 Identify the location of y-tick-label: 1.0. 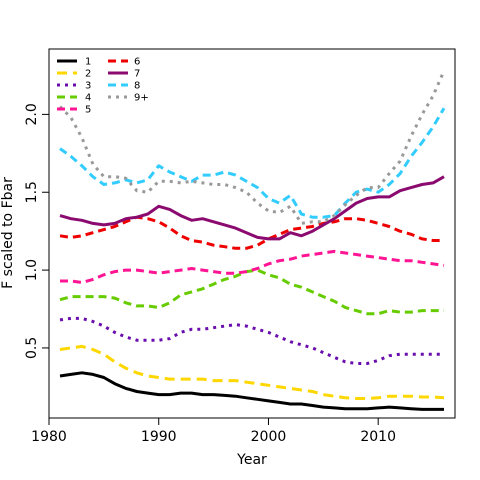
(32, 270).